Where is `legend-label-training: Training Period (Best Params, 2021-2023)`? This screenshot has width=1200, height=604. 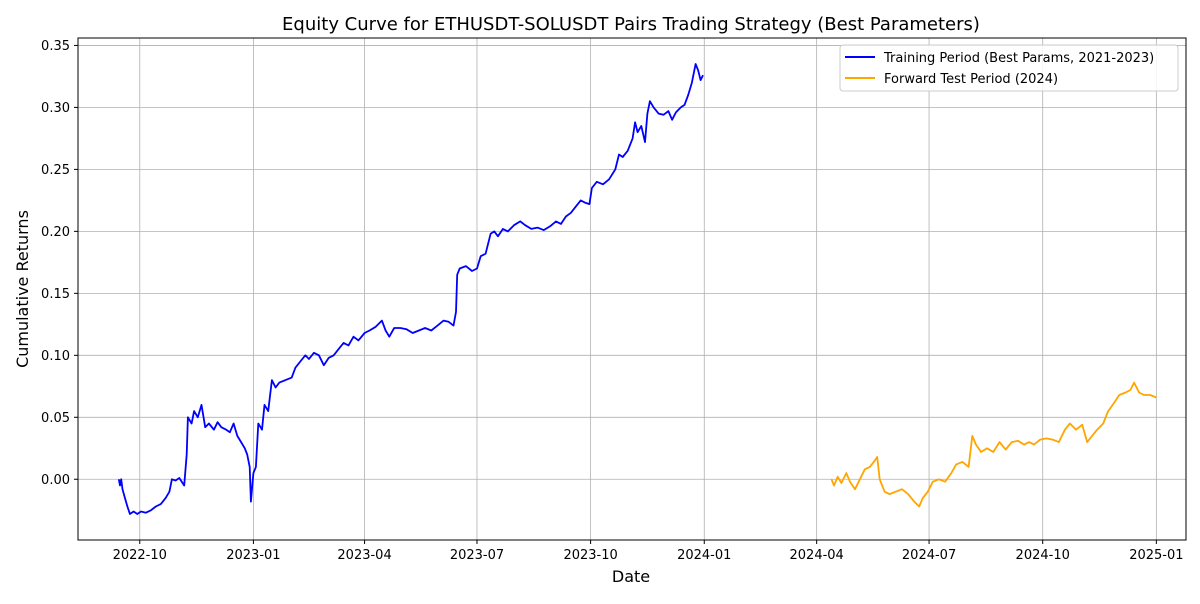
legend-label-training: Training Period (Best Params, 2021-2023) is located at coordinates (1018, 58).